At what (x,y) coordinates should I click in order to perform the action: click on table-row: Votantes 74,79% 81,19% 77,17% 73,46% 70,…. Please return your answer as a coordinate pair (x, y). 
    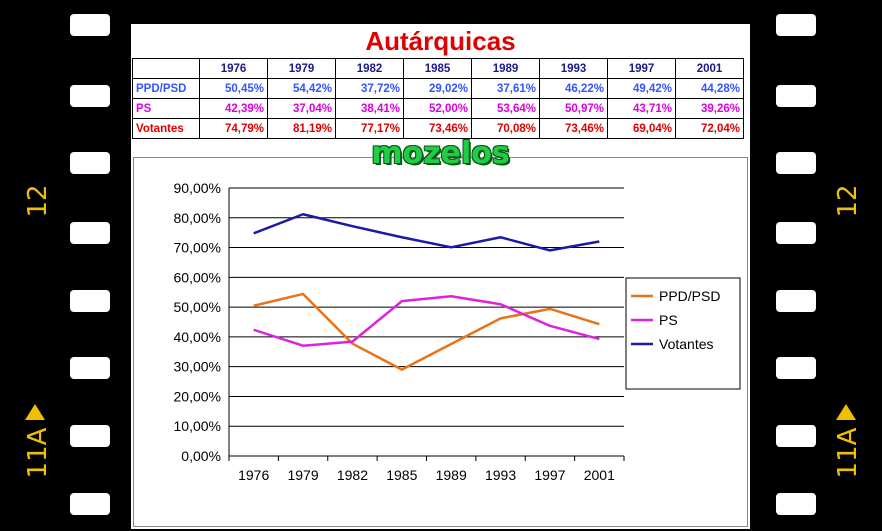
    Looking at the image, I should click on (438, 128).